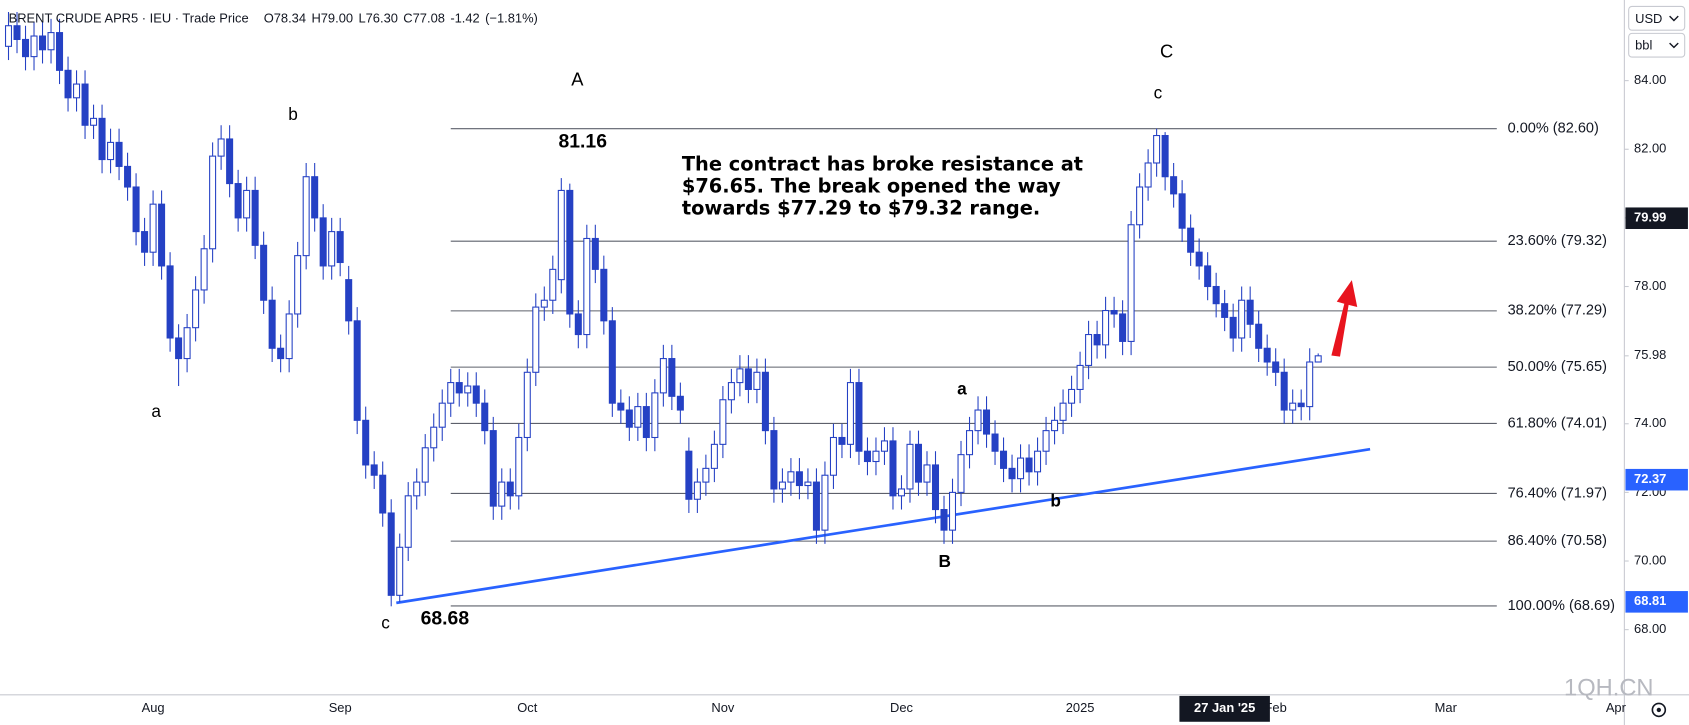 The width and height of the screenshot is (1689, 725). I want to click on gear-center, so click(1658, 710).